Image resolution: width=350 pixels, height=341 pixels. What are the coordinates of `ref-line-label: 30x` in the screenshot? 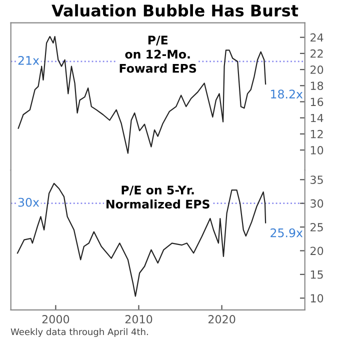 It's located at (29, 202).